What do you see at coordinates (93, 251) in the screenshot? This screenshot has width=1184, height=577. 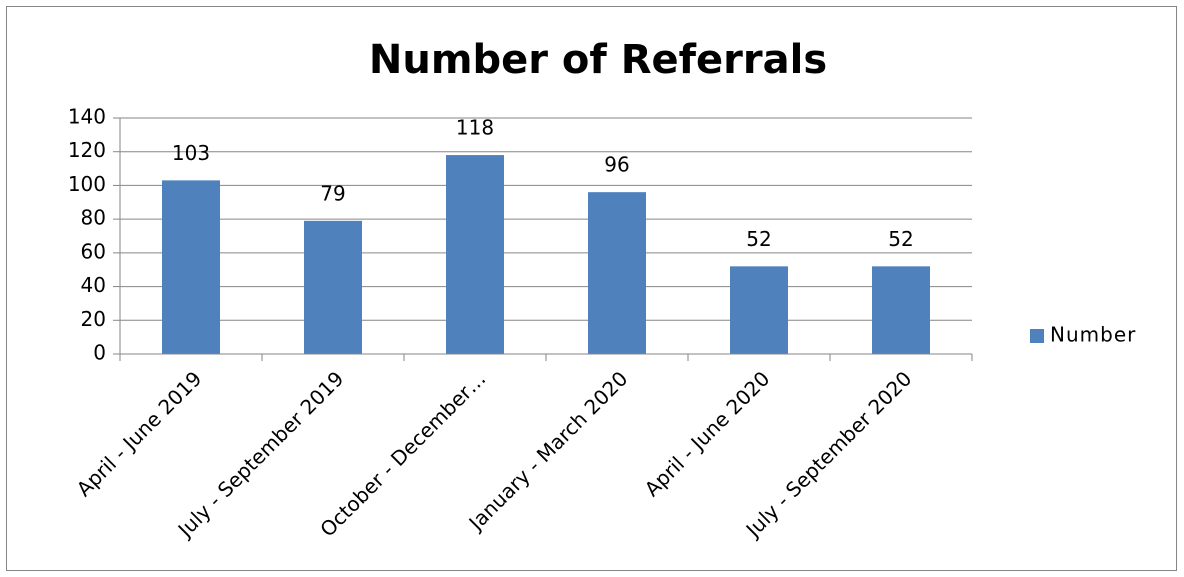 I see `y-tick-label: 60` at bounding box center [93, 251].